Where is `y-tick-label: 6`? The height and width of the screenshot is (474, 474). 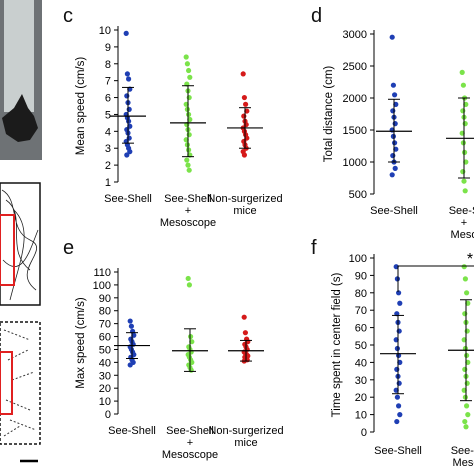 y-tick-label: 6 is located at coordinates (108, 99).